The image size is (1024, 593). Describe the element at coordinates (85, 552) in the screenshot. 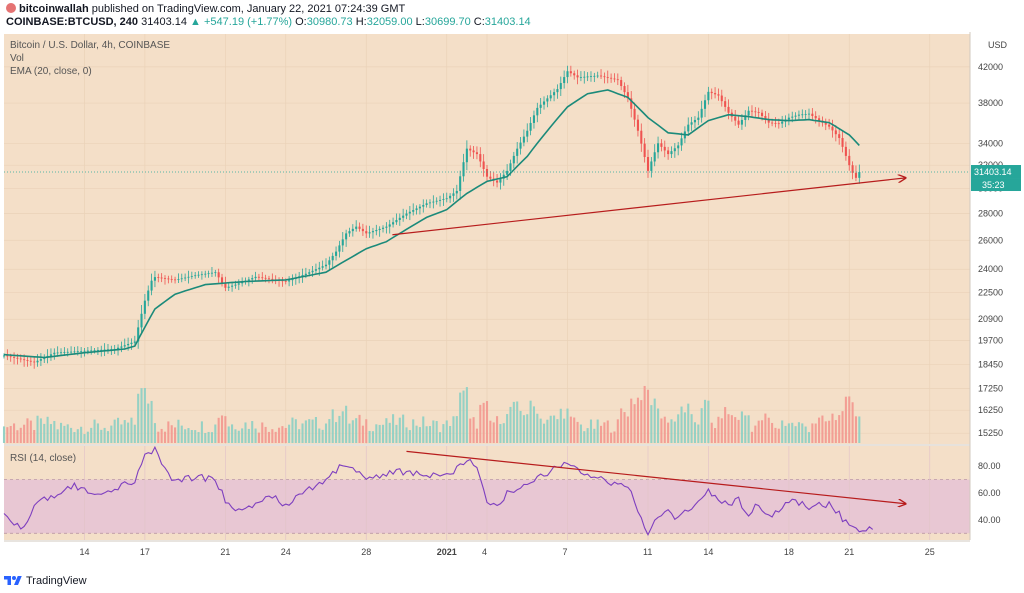

I see `time-tick-label: 14` at that location.